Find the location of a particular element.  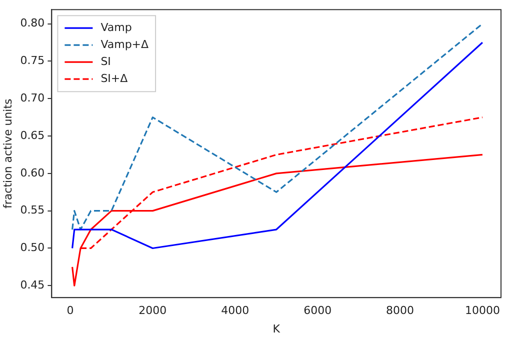

x-tick-label: 4000 is located at coordinates (235, 311).